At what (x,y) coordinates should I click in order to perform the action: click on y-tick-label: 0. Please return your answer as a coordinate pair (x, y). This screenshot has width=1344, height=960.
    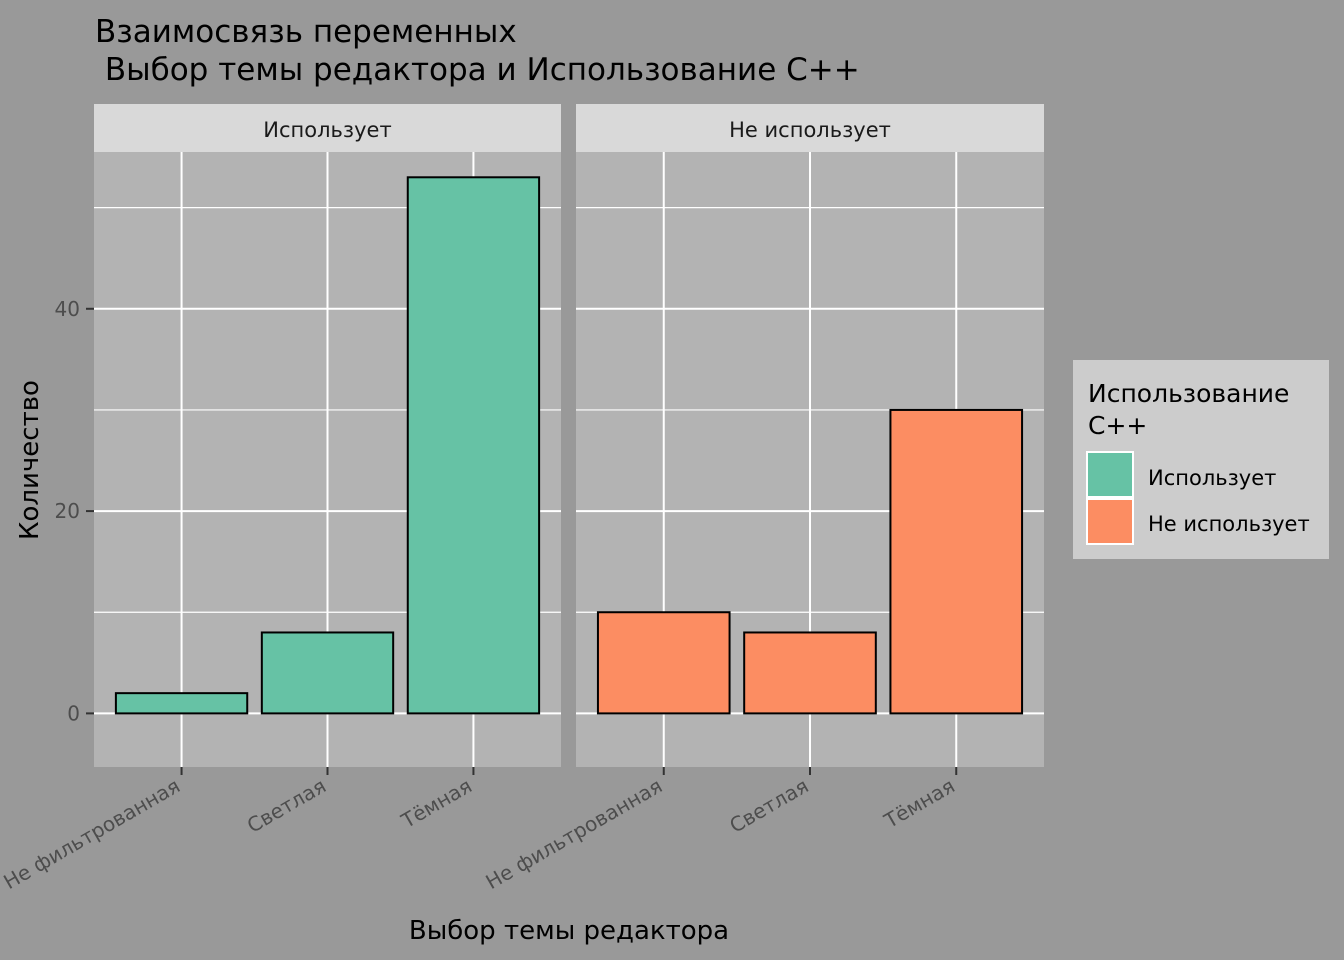
    Looking at the image, I should click on (73, 713).